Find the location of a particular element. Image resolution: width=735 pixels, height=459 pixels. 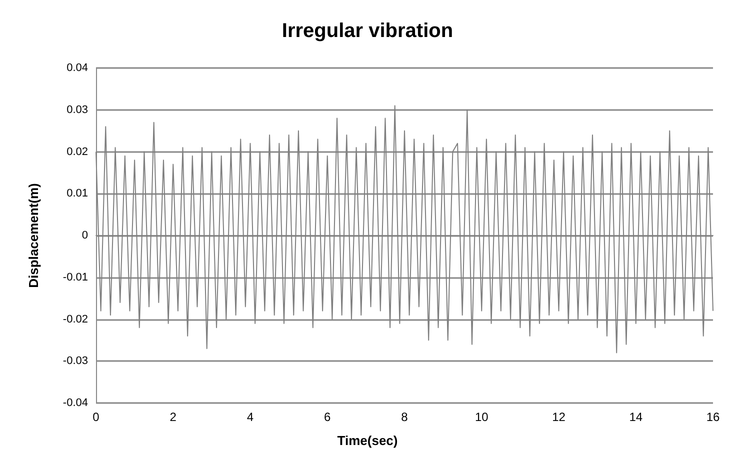

y-tick-label: -0.03 is located at coordinates (75, 361).